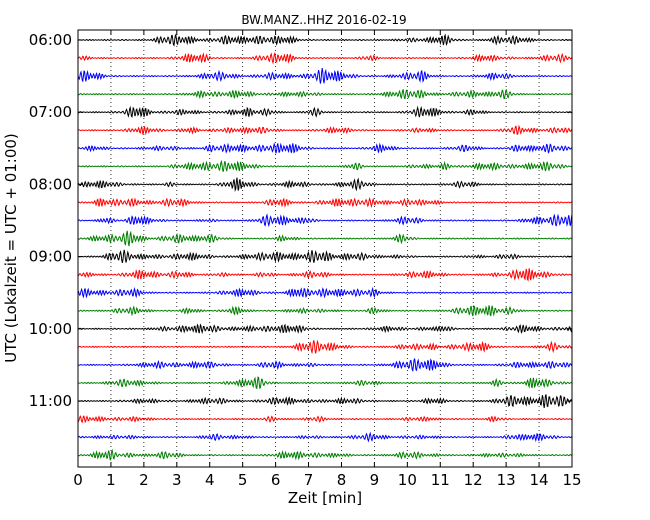  Describe the element at coordinates (375, 480) in the screenshot. I see `x-tick-label: 9` at that location.